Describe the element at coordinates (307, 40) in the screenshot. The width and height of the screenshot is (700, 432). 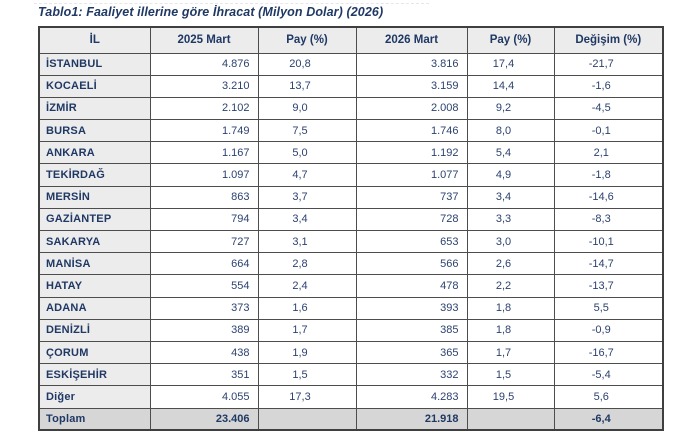
I see `col-header-pay-2025: Pay (%)` at that location.